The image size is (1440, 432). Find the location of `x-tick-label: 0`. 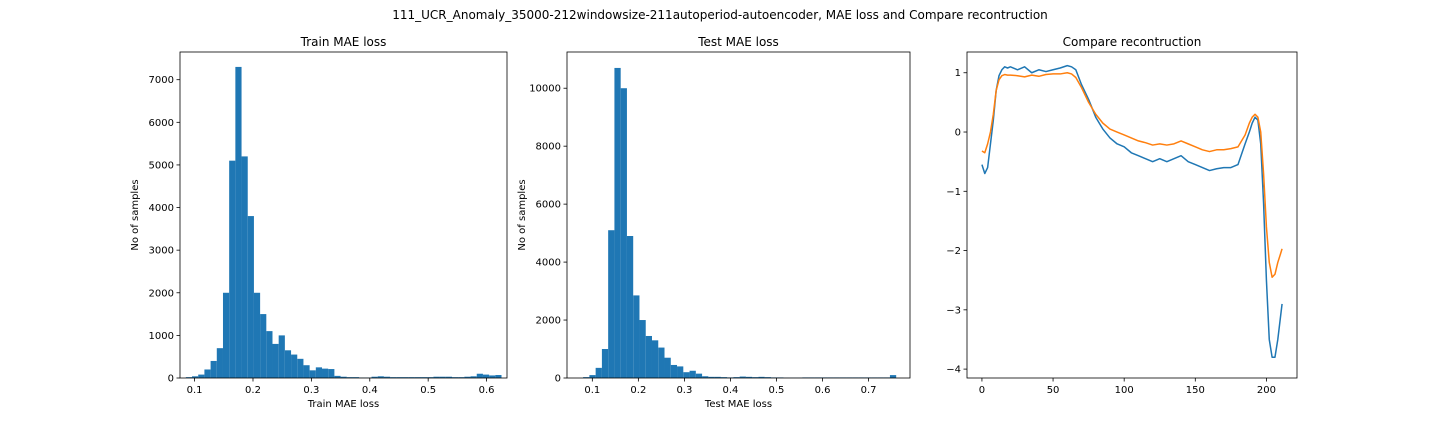

x-tick-label: 0 is located at coordinates (982, 390).